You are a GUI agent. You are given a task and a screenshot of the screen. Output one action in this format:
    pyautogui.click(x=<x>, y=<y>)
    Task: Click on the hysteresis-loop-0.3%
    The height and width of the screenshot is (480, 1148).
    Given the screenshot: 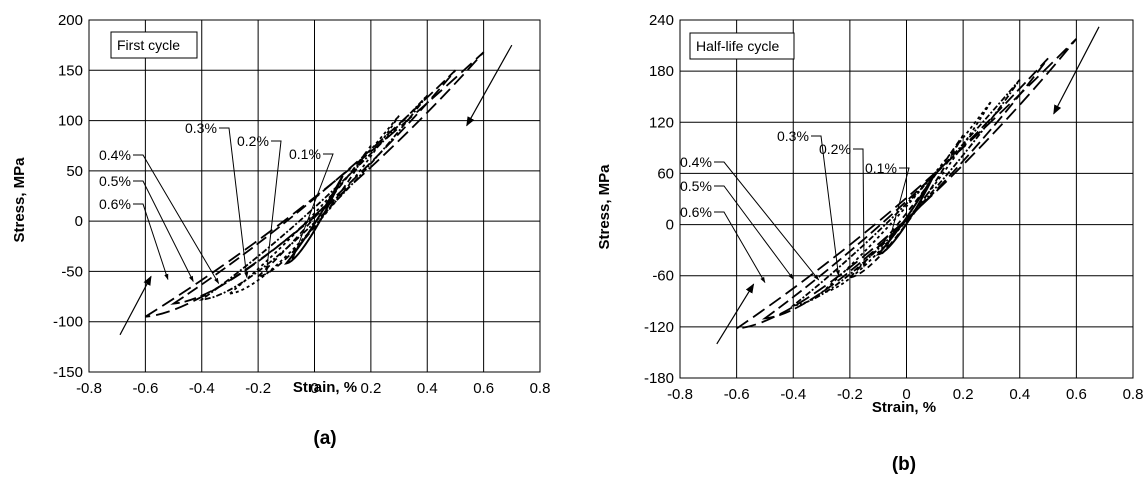 What is the action you would take?
    pyautogui.click(x=313, y=204)
    